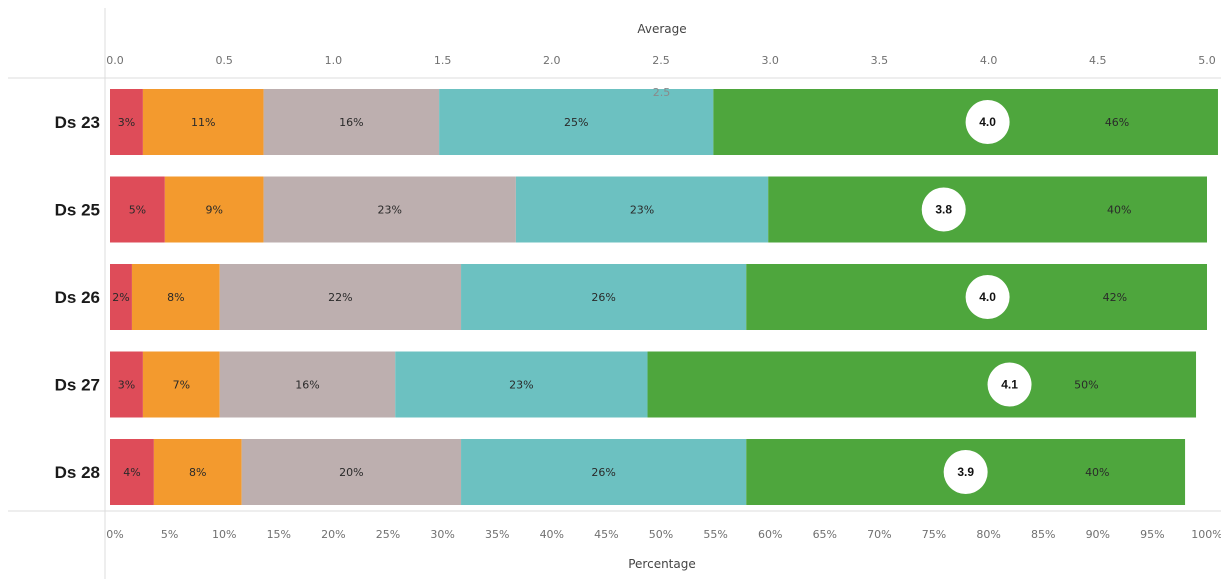 Image resolution: width=1221 pixels, height=579 pixels. Describe the element at coordinates (1098, 534) in the screenshot. I see `bottom-tick-label: 90%` at that location.